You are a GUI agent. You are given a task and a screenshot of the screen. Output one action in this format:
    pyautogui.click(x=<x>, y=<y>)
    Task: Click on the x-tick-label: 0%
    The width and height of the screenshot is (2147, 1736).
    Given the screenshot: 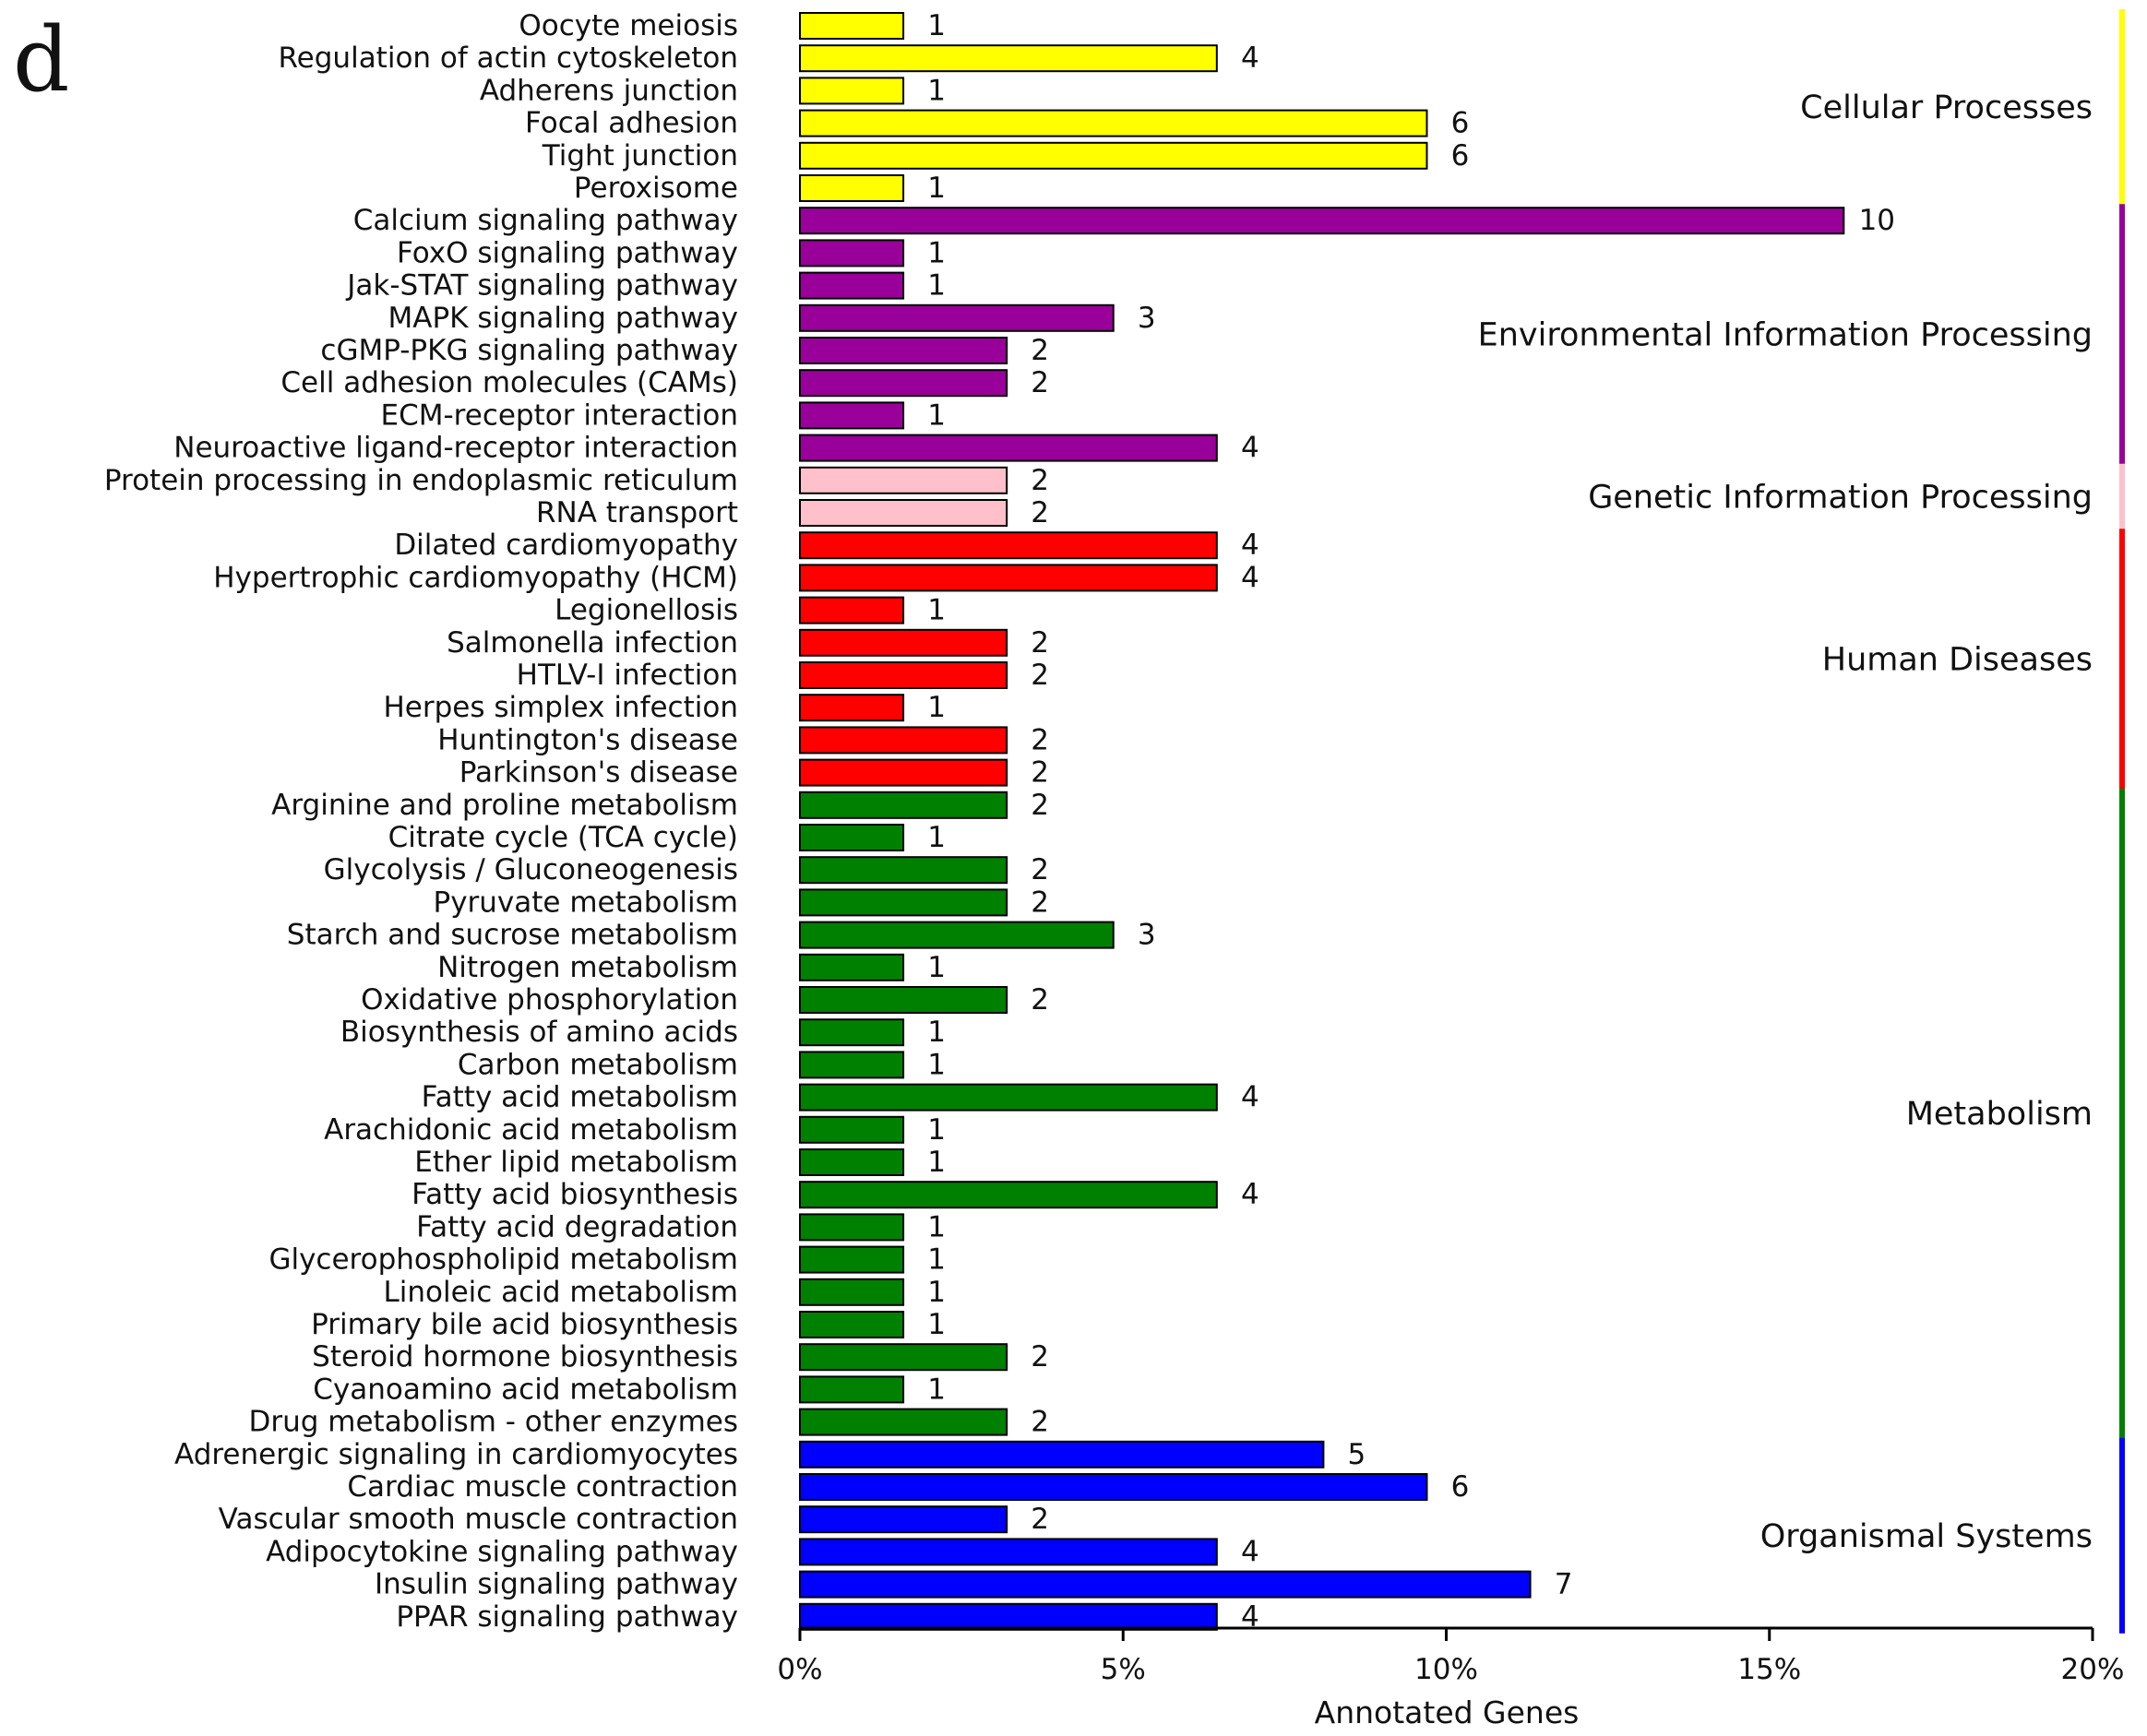 What is the action you would take?
    pyautogui.click(x=799, y=1670)
    